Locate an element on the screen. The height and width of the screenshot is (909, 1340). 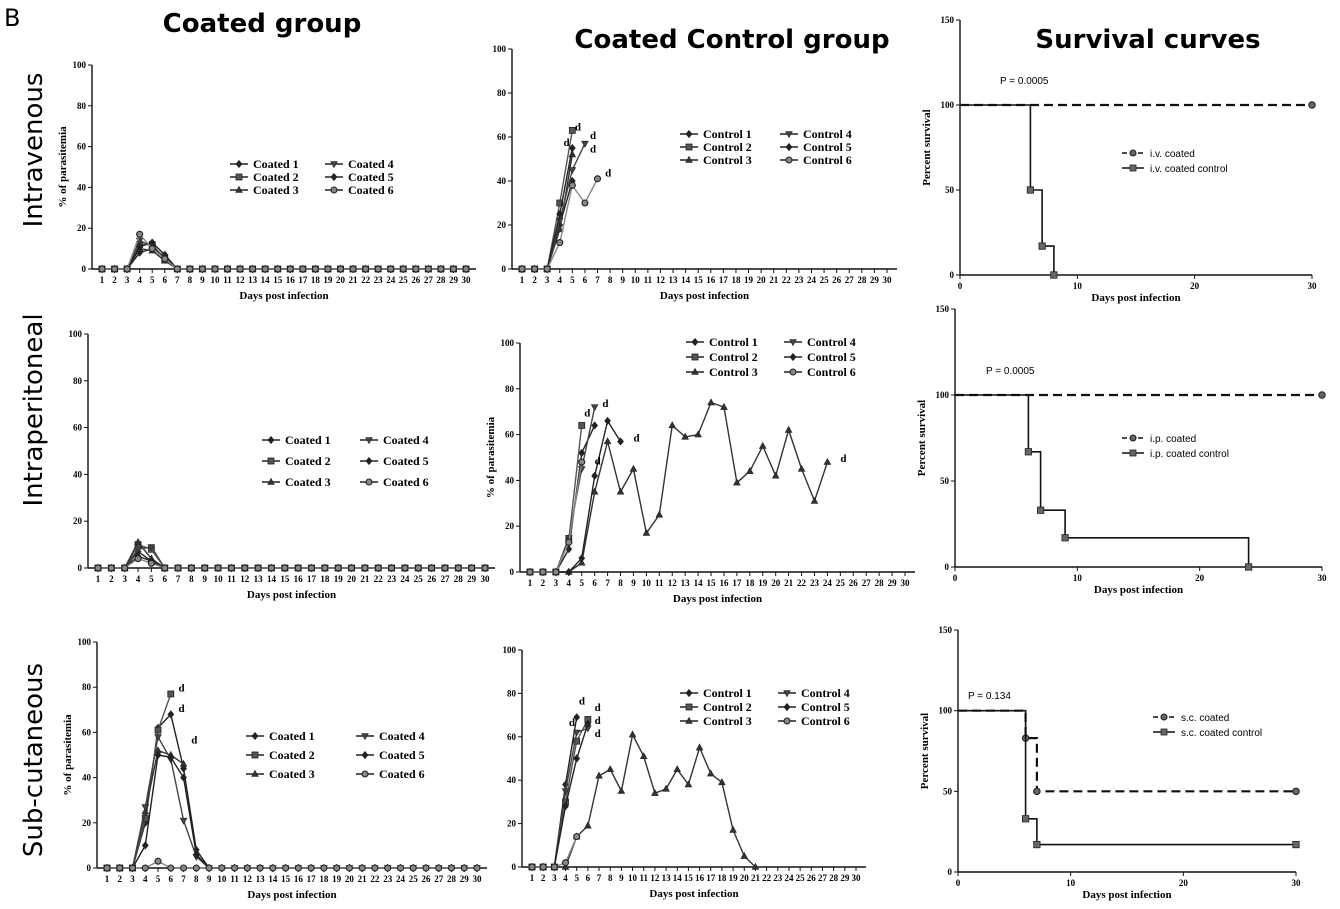
legend-entry: Control 6 is located at coordinates (816, 160).